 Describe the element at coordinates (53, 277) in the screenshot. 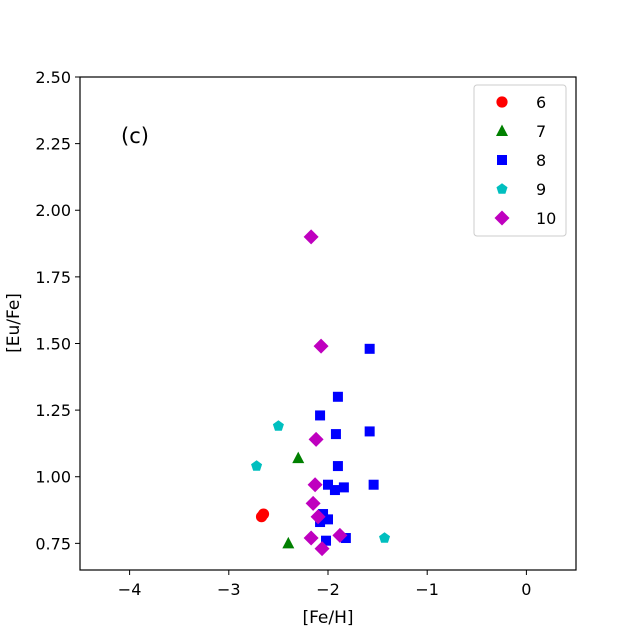

I see `y-tick-label: 1.75` at that location.